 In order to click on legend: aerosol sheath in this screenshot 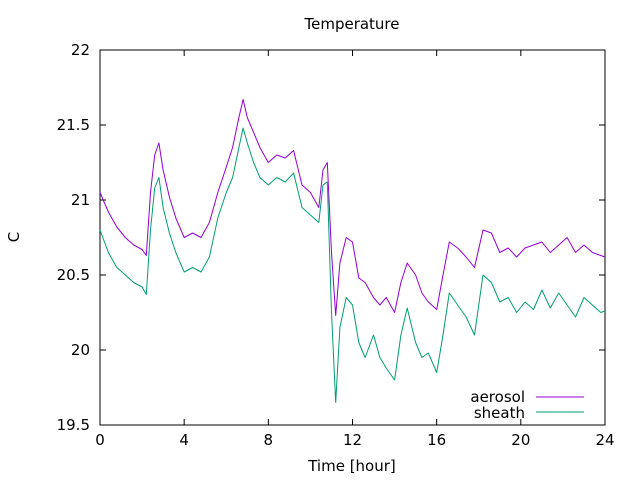, I will do `click(527, 405)`.